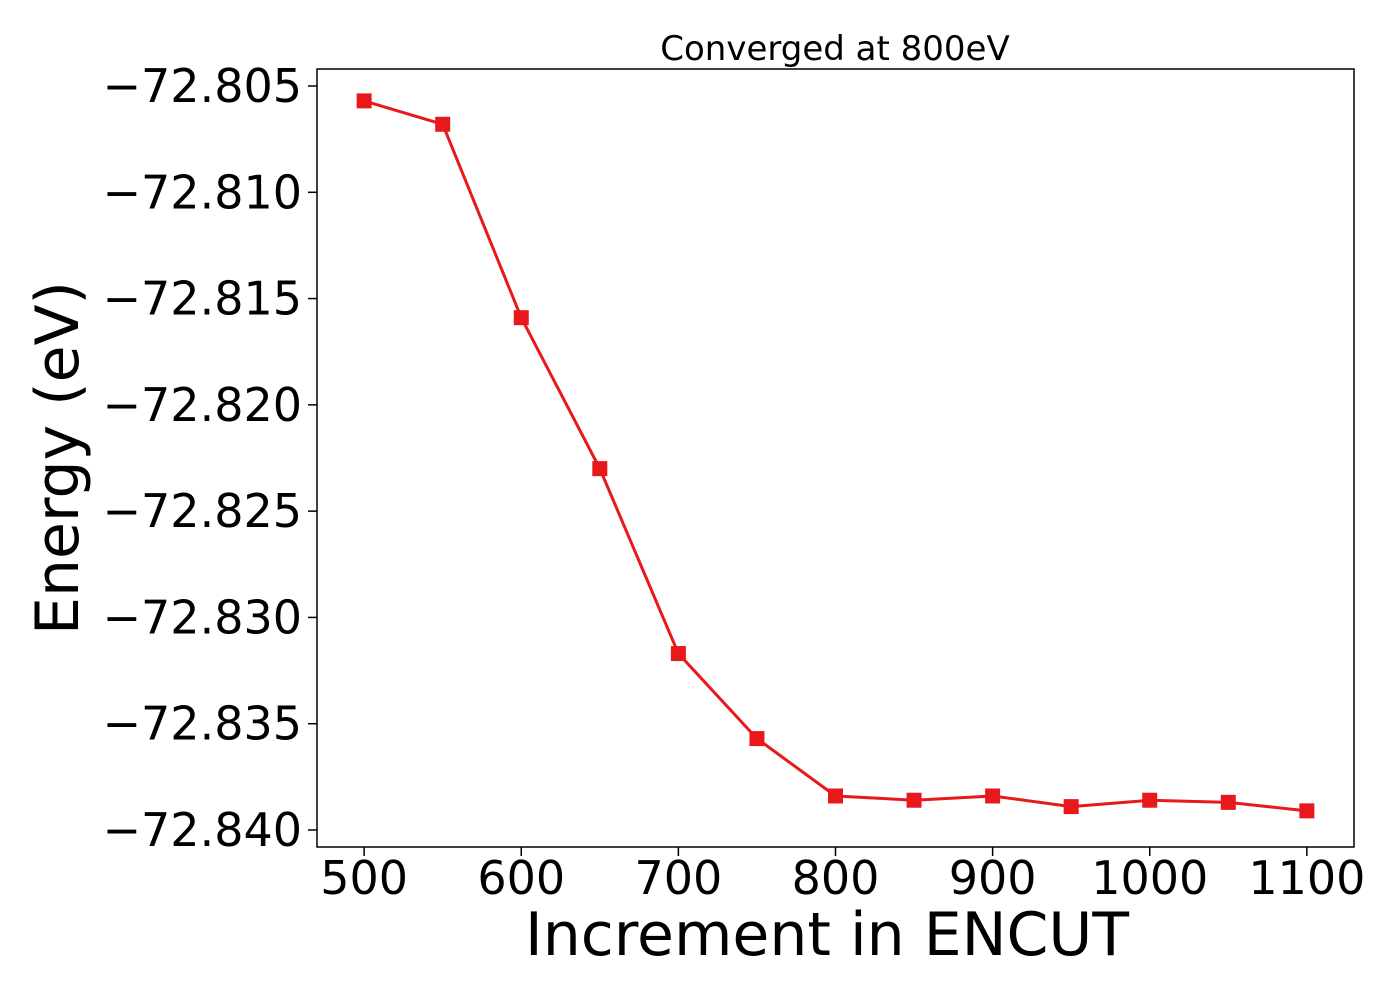 Image resolution: width=1400 pixels, height=1000 pixels. I want to click on y-tick-label: −72.805, so click(203, 86).